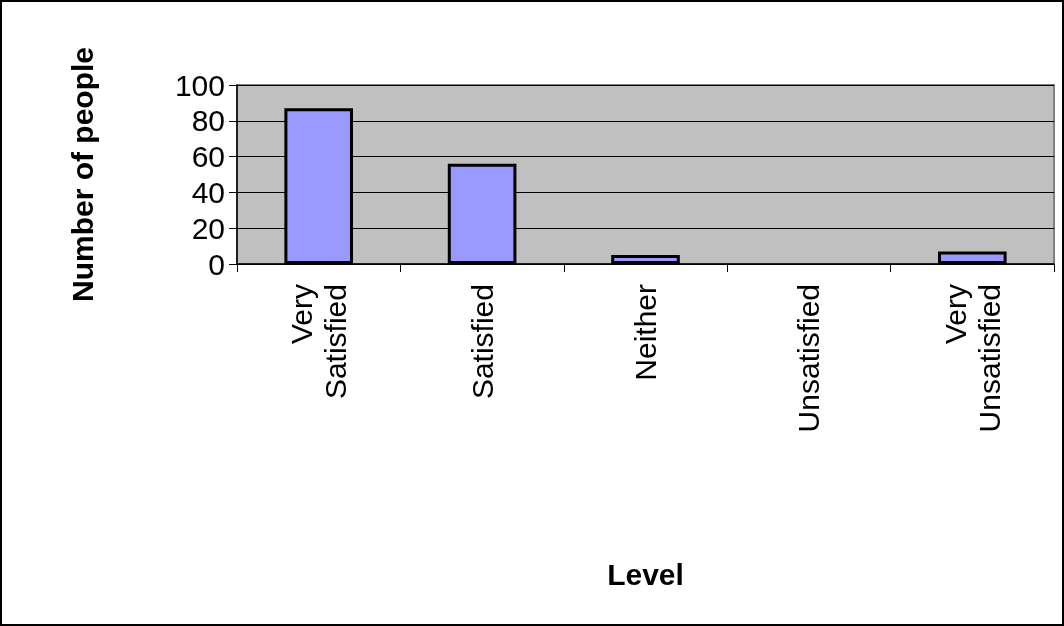  What do you see at coordinates (645, 574) in the screenshot?
I see `x-axis-title: Level` at bounding box center [645, 574].